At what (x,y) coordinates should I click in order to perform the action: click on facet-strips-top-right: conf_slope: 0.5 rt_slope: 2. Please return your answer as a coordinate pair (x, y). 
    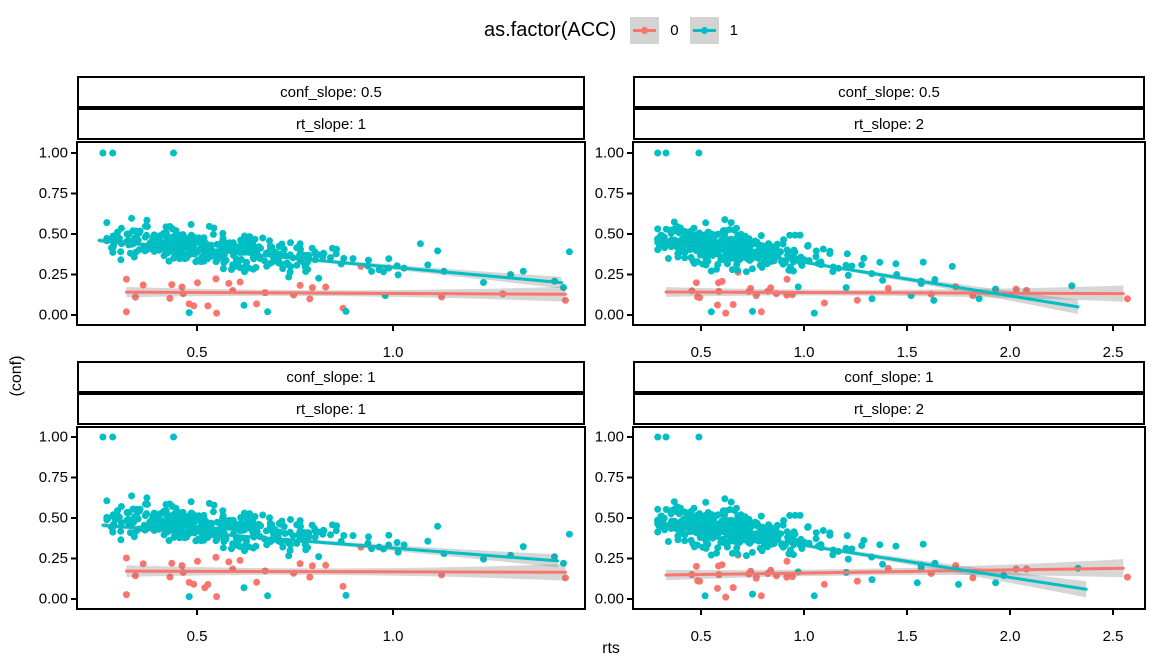
    Looking at the image, I should click on (889, 108).